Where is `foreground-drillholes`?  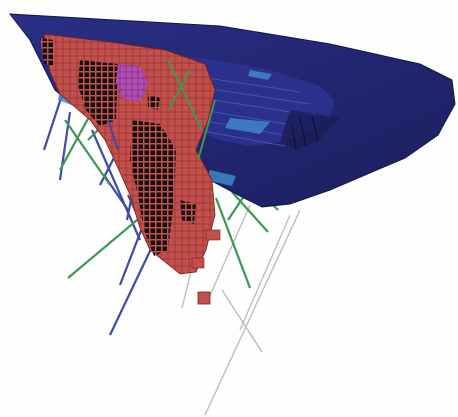 foreground-drillholes is located at coordinates (161, 110).